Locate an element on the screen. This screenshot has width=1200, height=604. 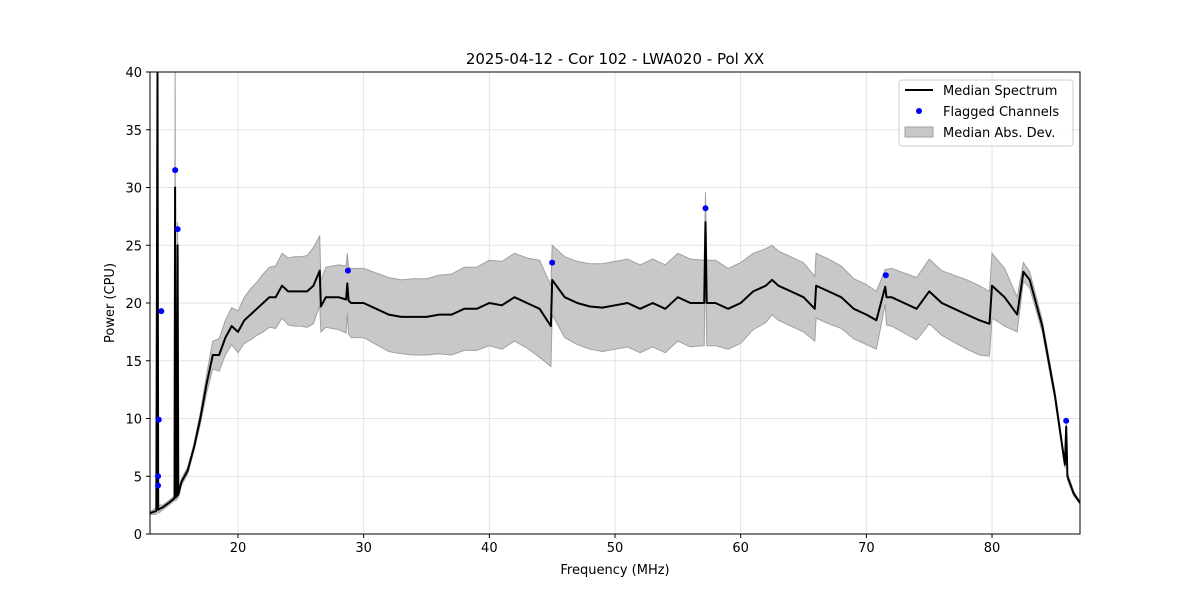
y-tick-label: 35 is located at coordinates (133, 131).